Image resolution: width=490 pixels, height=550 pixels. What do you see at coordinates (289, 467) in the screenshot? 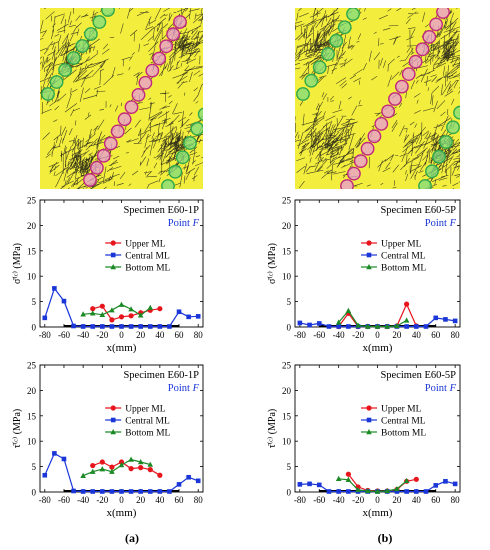
I see `y-tick-label: 5` at bounding box center [289, 467].